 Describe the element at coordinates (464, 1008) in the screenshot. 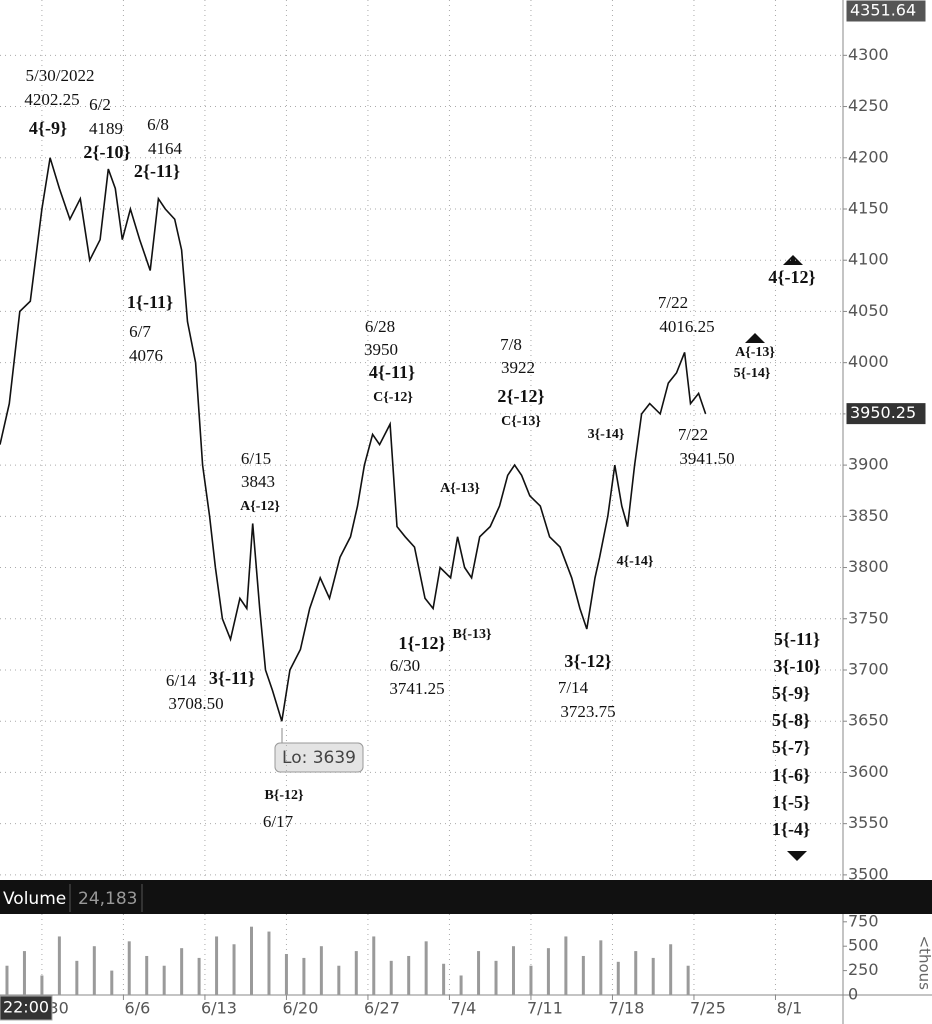

I see `x-tick-label: 7/4` at that location.